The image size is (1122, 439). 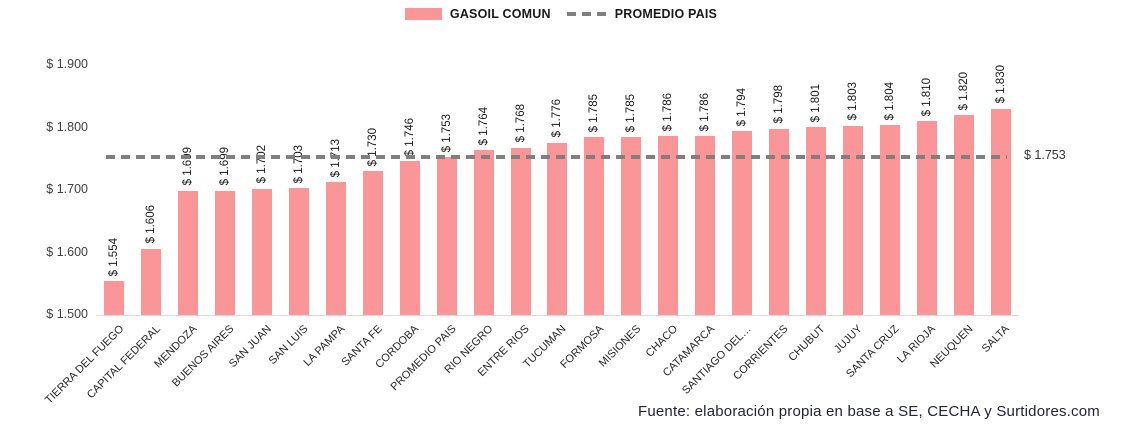 What do you see at coordinates (299, 164) in the screenshot?
I see `bar-value-label: $ 1.703` at bounding box center [299, 164].